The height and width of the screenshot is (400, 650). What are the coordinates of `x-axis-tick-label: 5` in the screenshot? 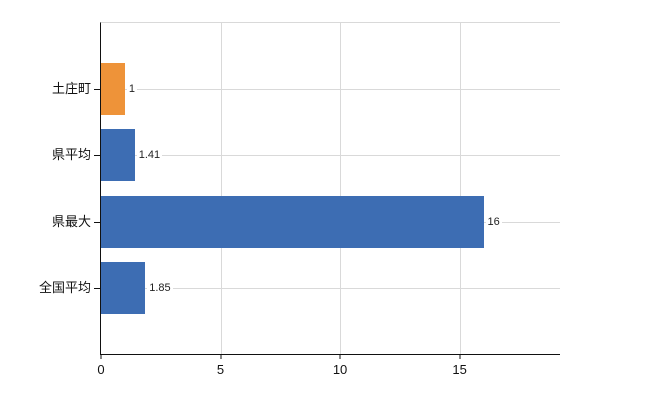 It's located at (220, 369).